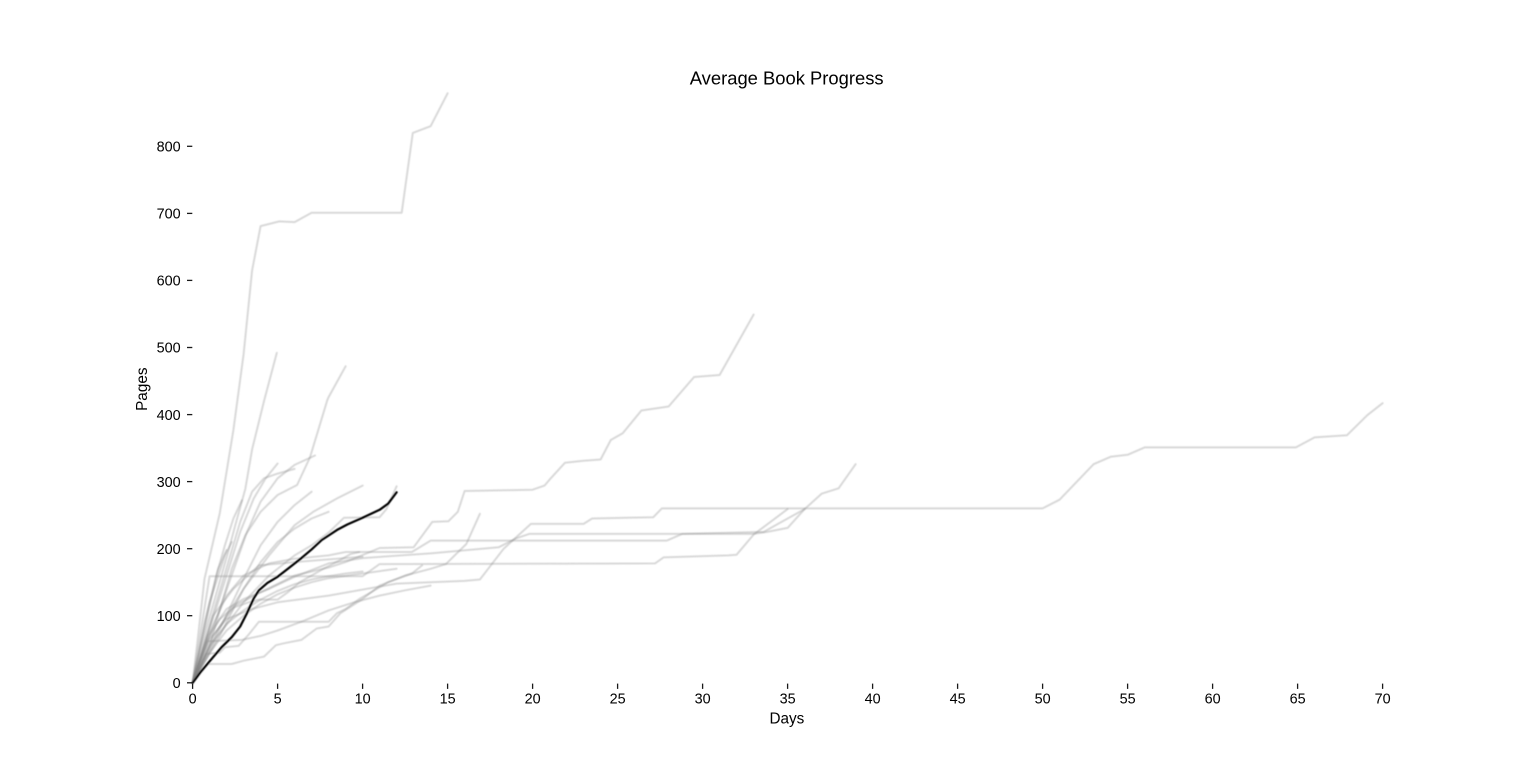 This screenshot has height=772, width=1536. I want to click on svg-text: 30, so click(703, 700).